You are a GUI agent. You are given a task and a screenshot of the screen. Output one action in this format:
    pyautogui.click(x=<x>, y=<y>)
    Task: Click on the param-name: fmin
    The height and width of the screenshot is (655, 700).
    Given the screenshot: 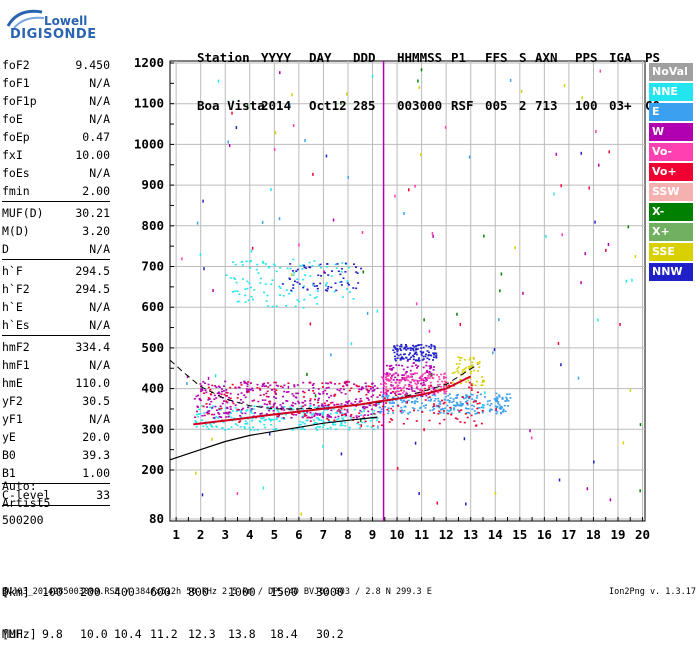 What is the action you would take?
    pyautogui.click(x=16, y=191)
    